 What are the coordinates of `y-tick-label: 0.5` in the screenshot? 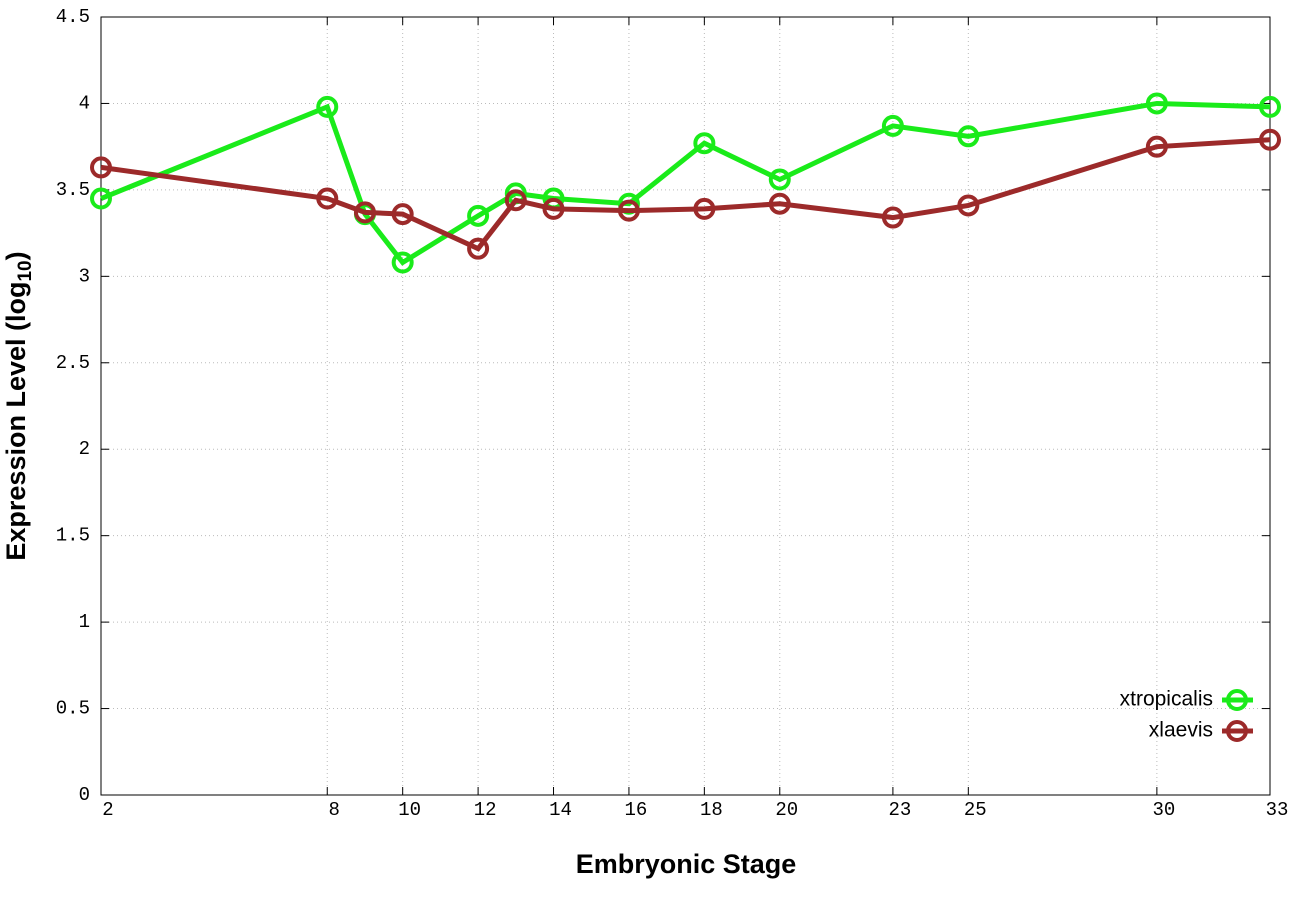 It's located at (73, 709).